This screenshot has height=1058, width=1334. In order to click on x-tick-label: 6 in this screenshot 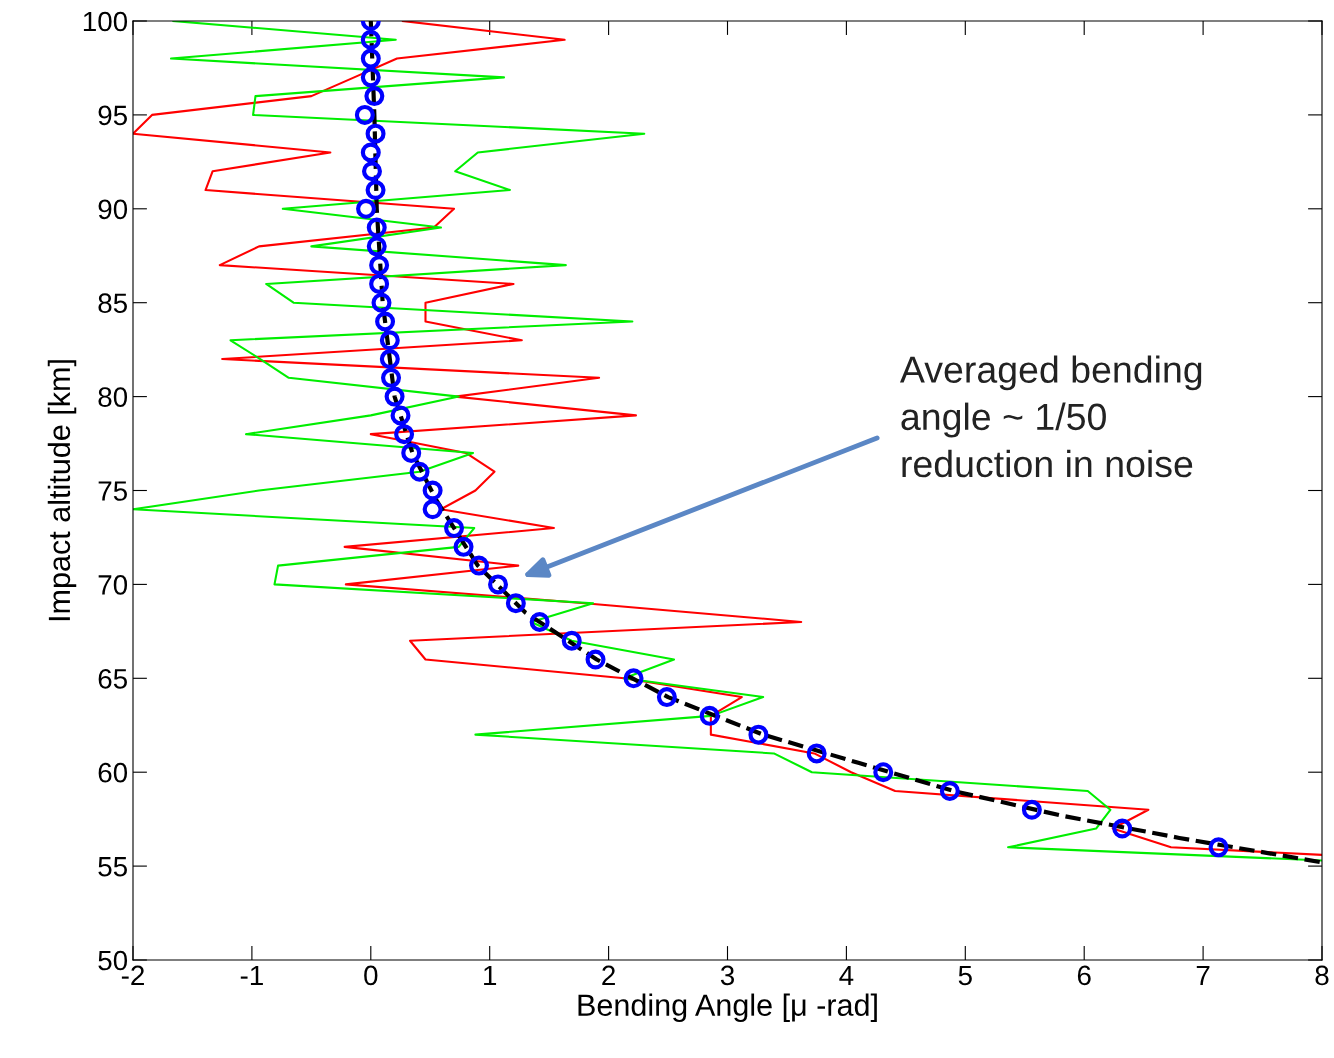, I will do `click(1084, 975)`.